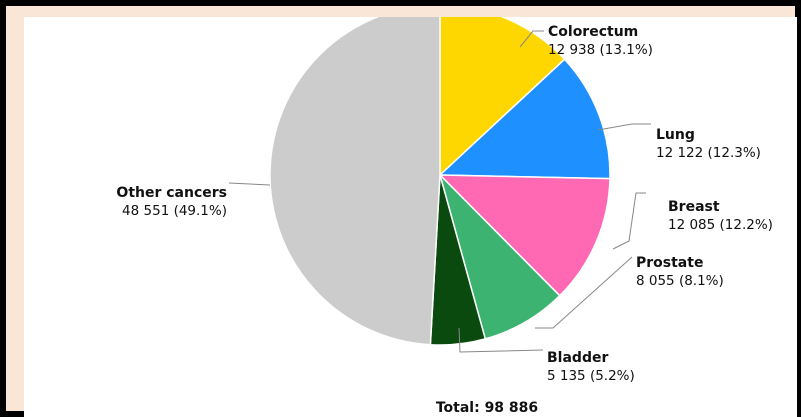  I want to click on pie-slice-lung, so click(524, 119).